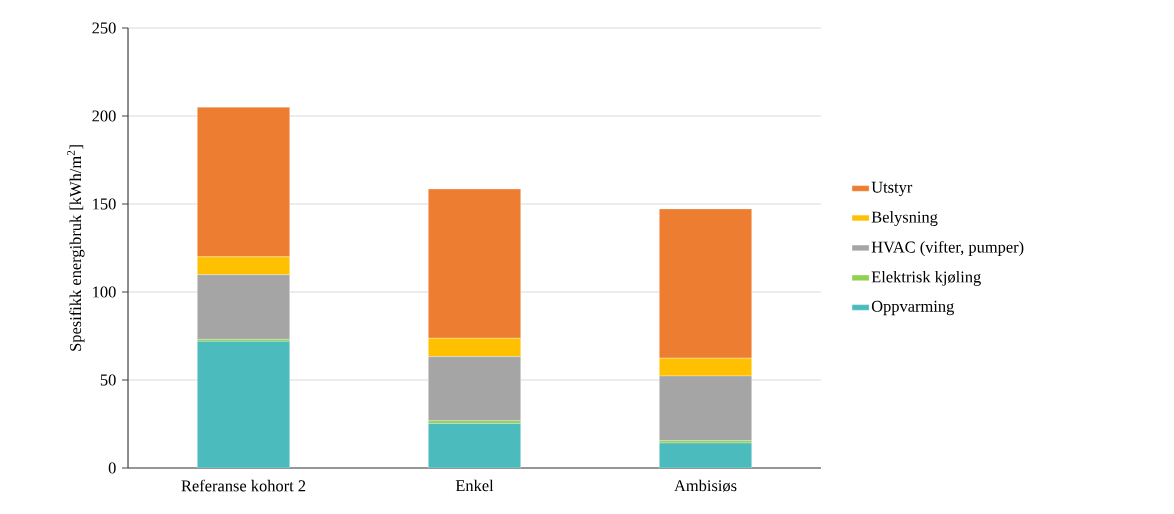 This screenshot has height=514, width=1174. I want to click on y-tick-label: 150, so click(104, 204).